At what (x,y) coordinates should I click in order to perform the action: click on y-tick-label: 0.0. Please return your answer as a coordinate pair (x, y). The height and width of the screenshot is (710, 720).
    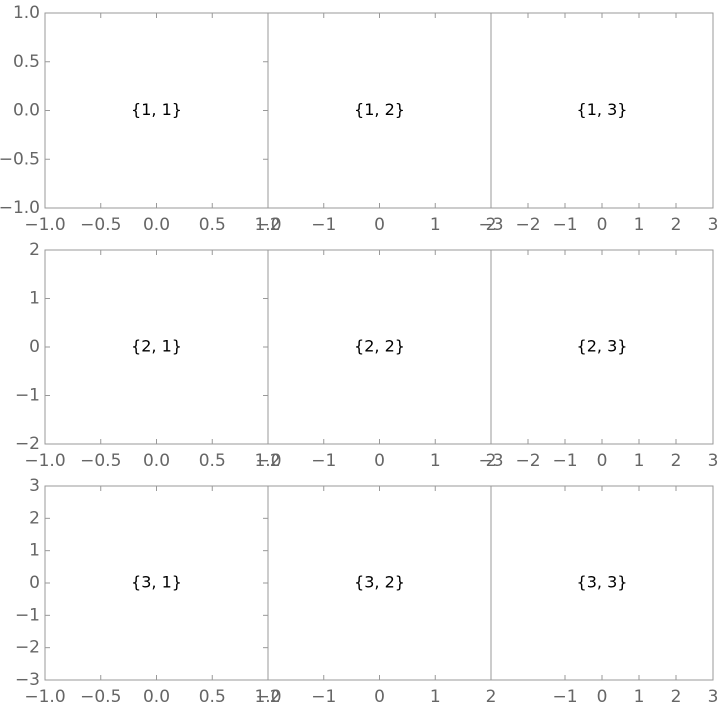
    Looking at the image, I should click on (26, 111).